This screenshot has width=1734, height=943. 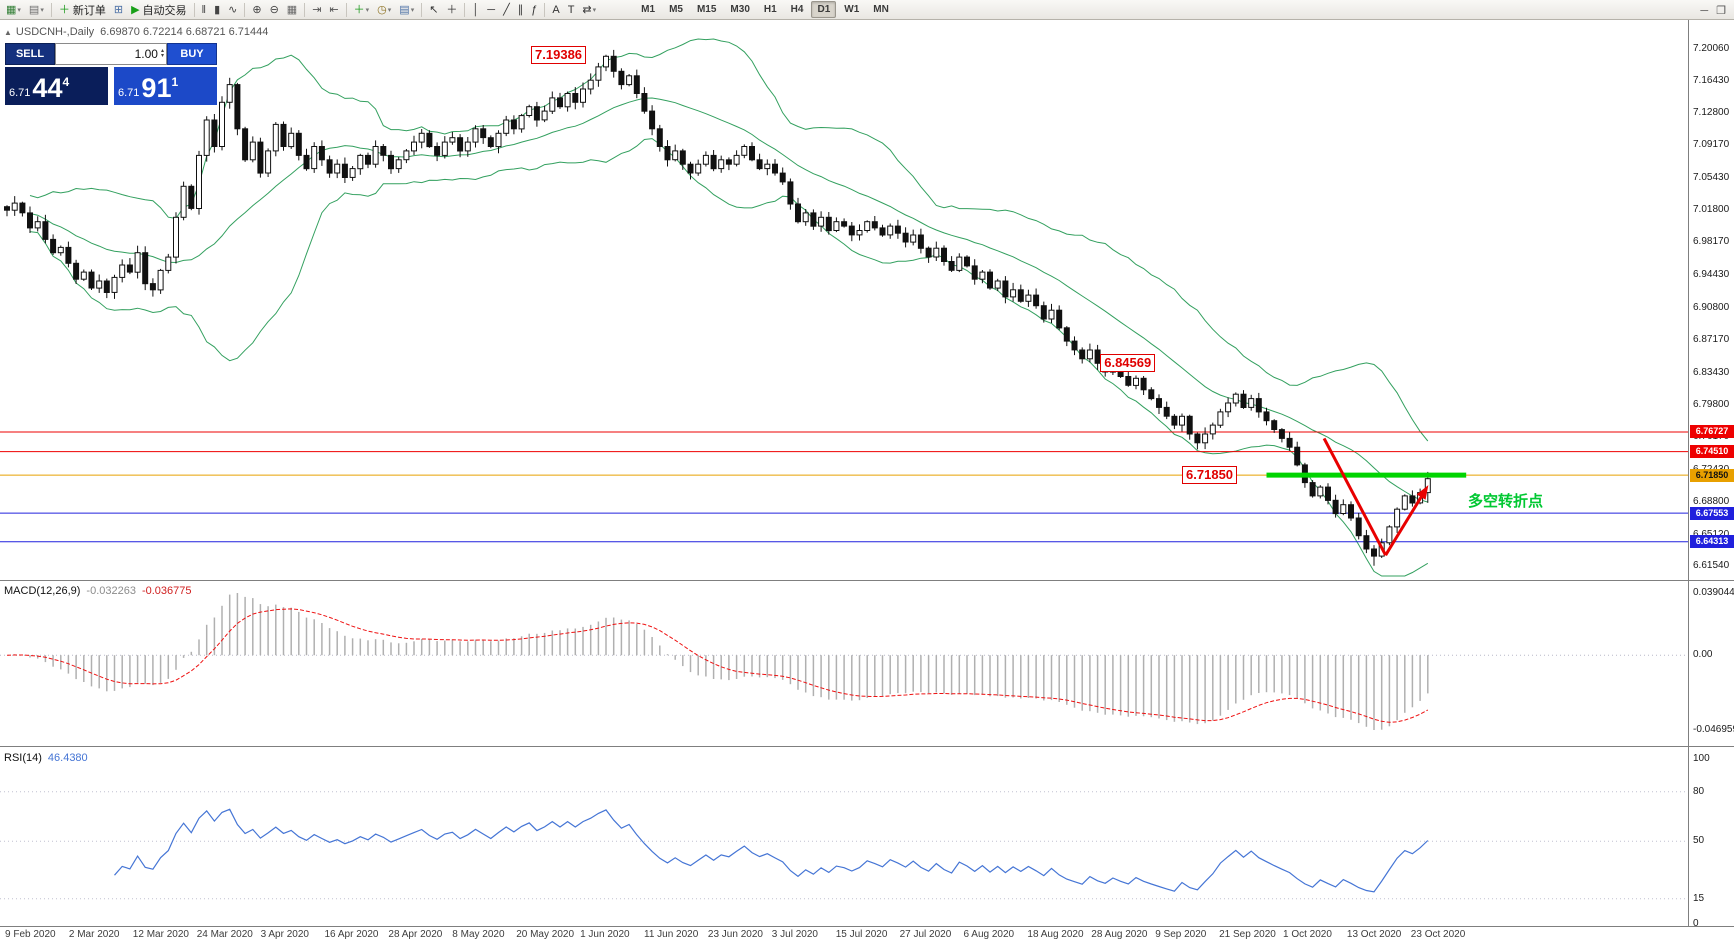 What do you see at coordinates (771, 850) in the screenshot?
I see `rsi-line` at bounding box center [771, 850].